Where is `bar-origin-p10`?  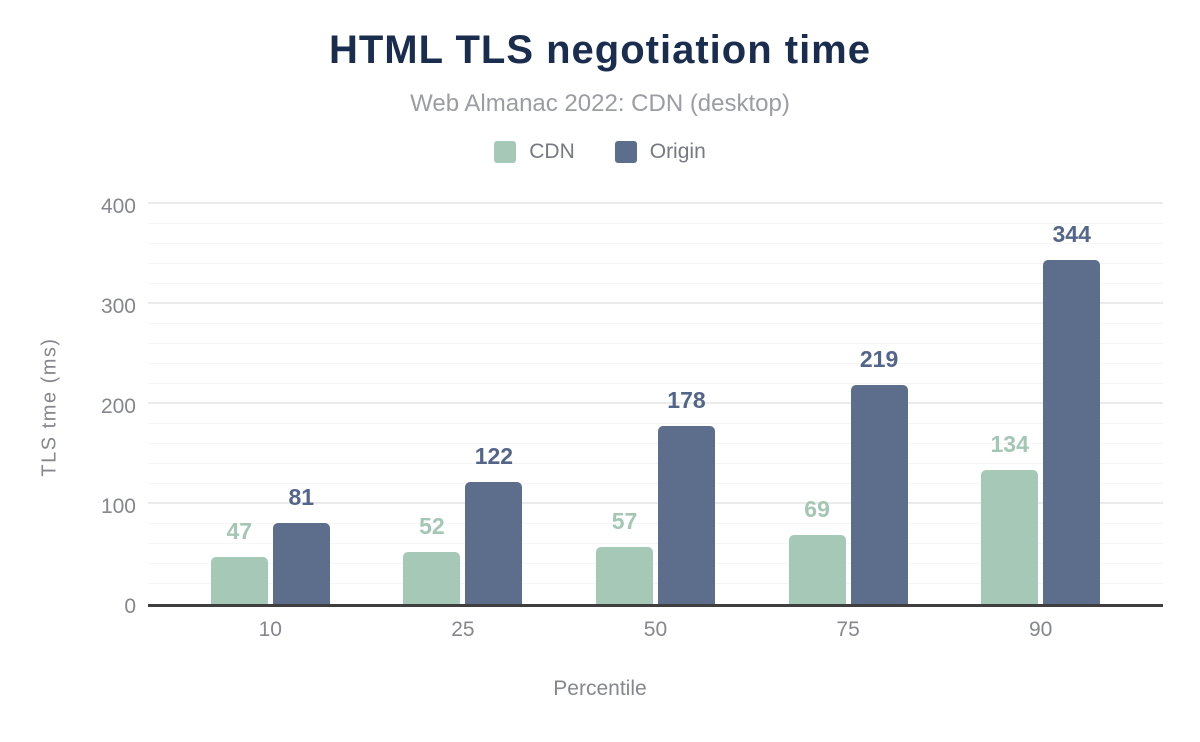
bar-origin-p10 is located at coordinates (301, 563).